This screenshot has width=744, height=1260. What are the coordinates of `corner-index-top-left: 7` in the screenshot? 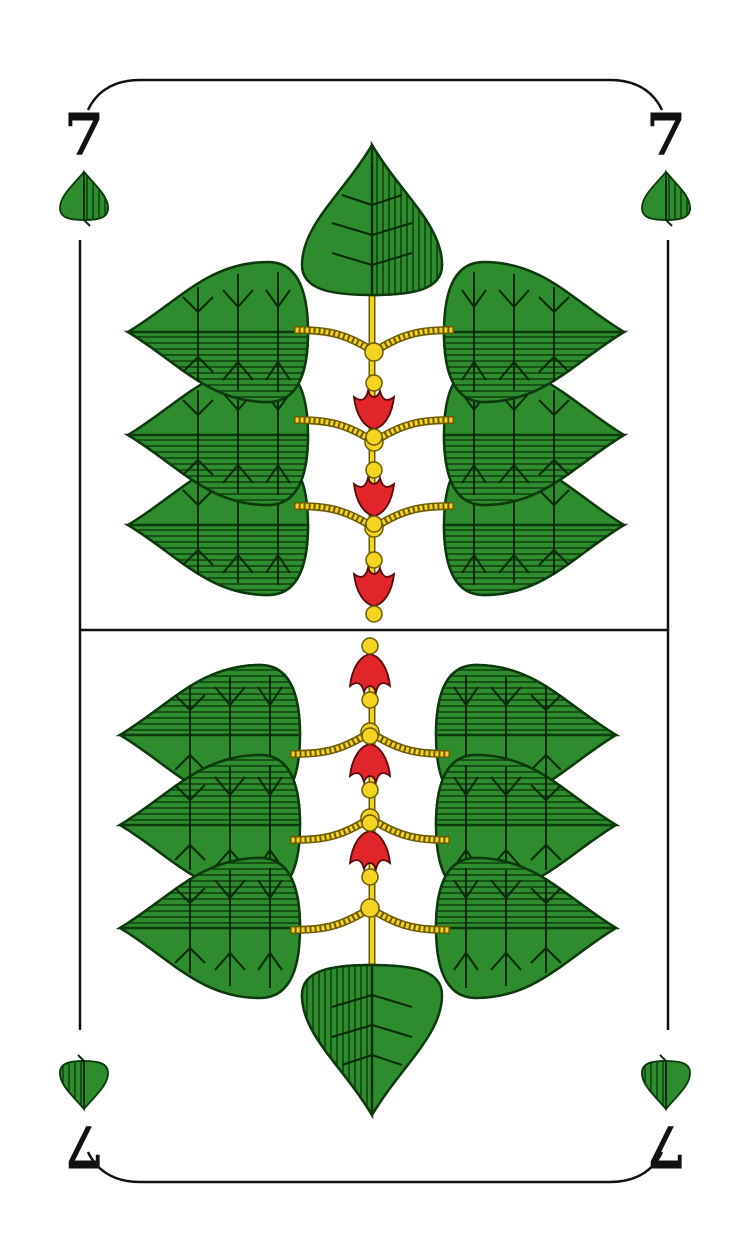 It's located at (84, 164).